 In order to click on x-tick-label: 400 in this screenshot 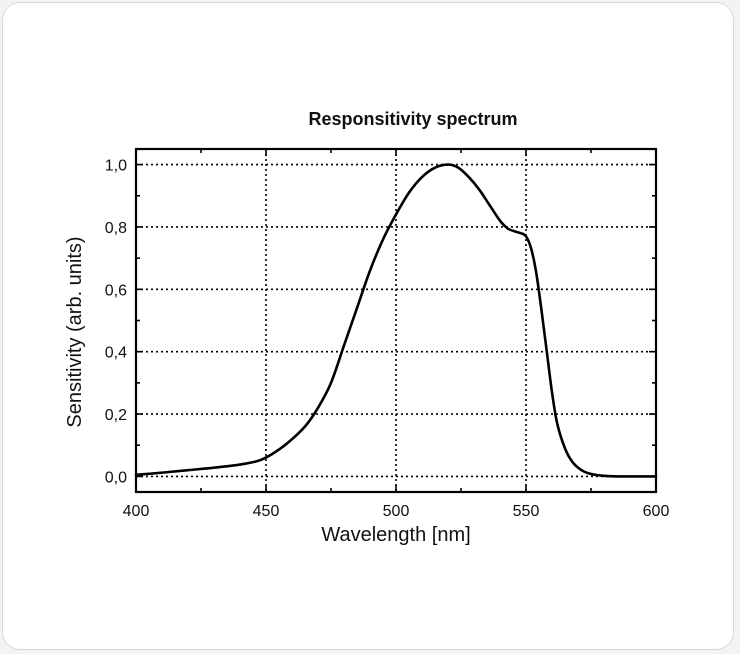, I will do `click(136, 511)`.